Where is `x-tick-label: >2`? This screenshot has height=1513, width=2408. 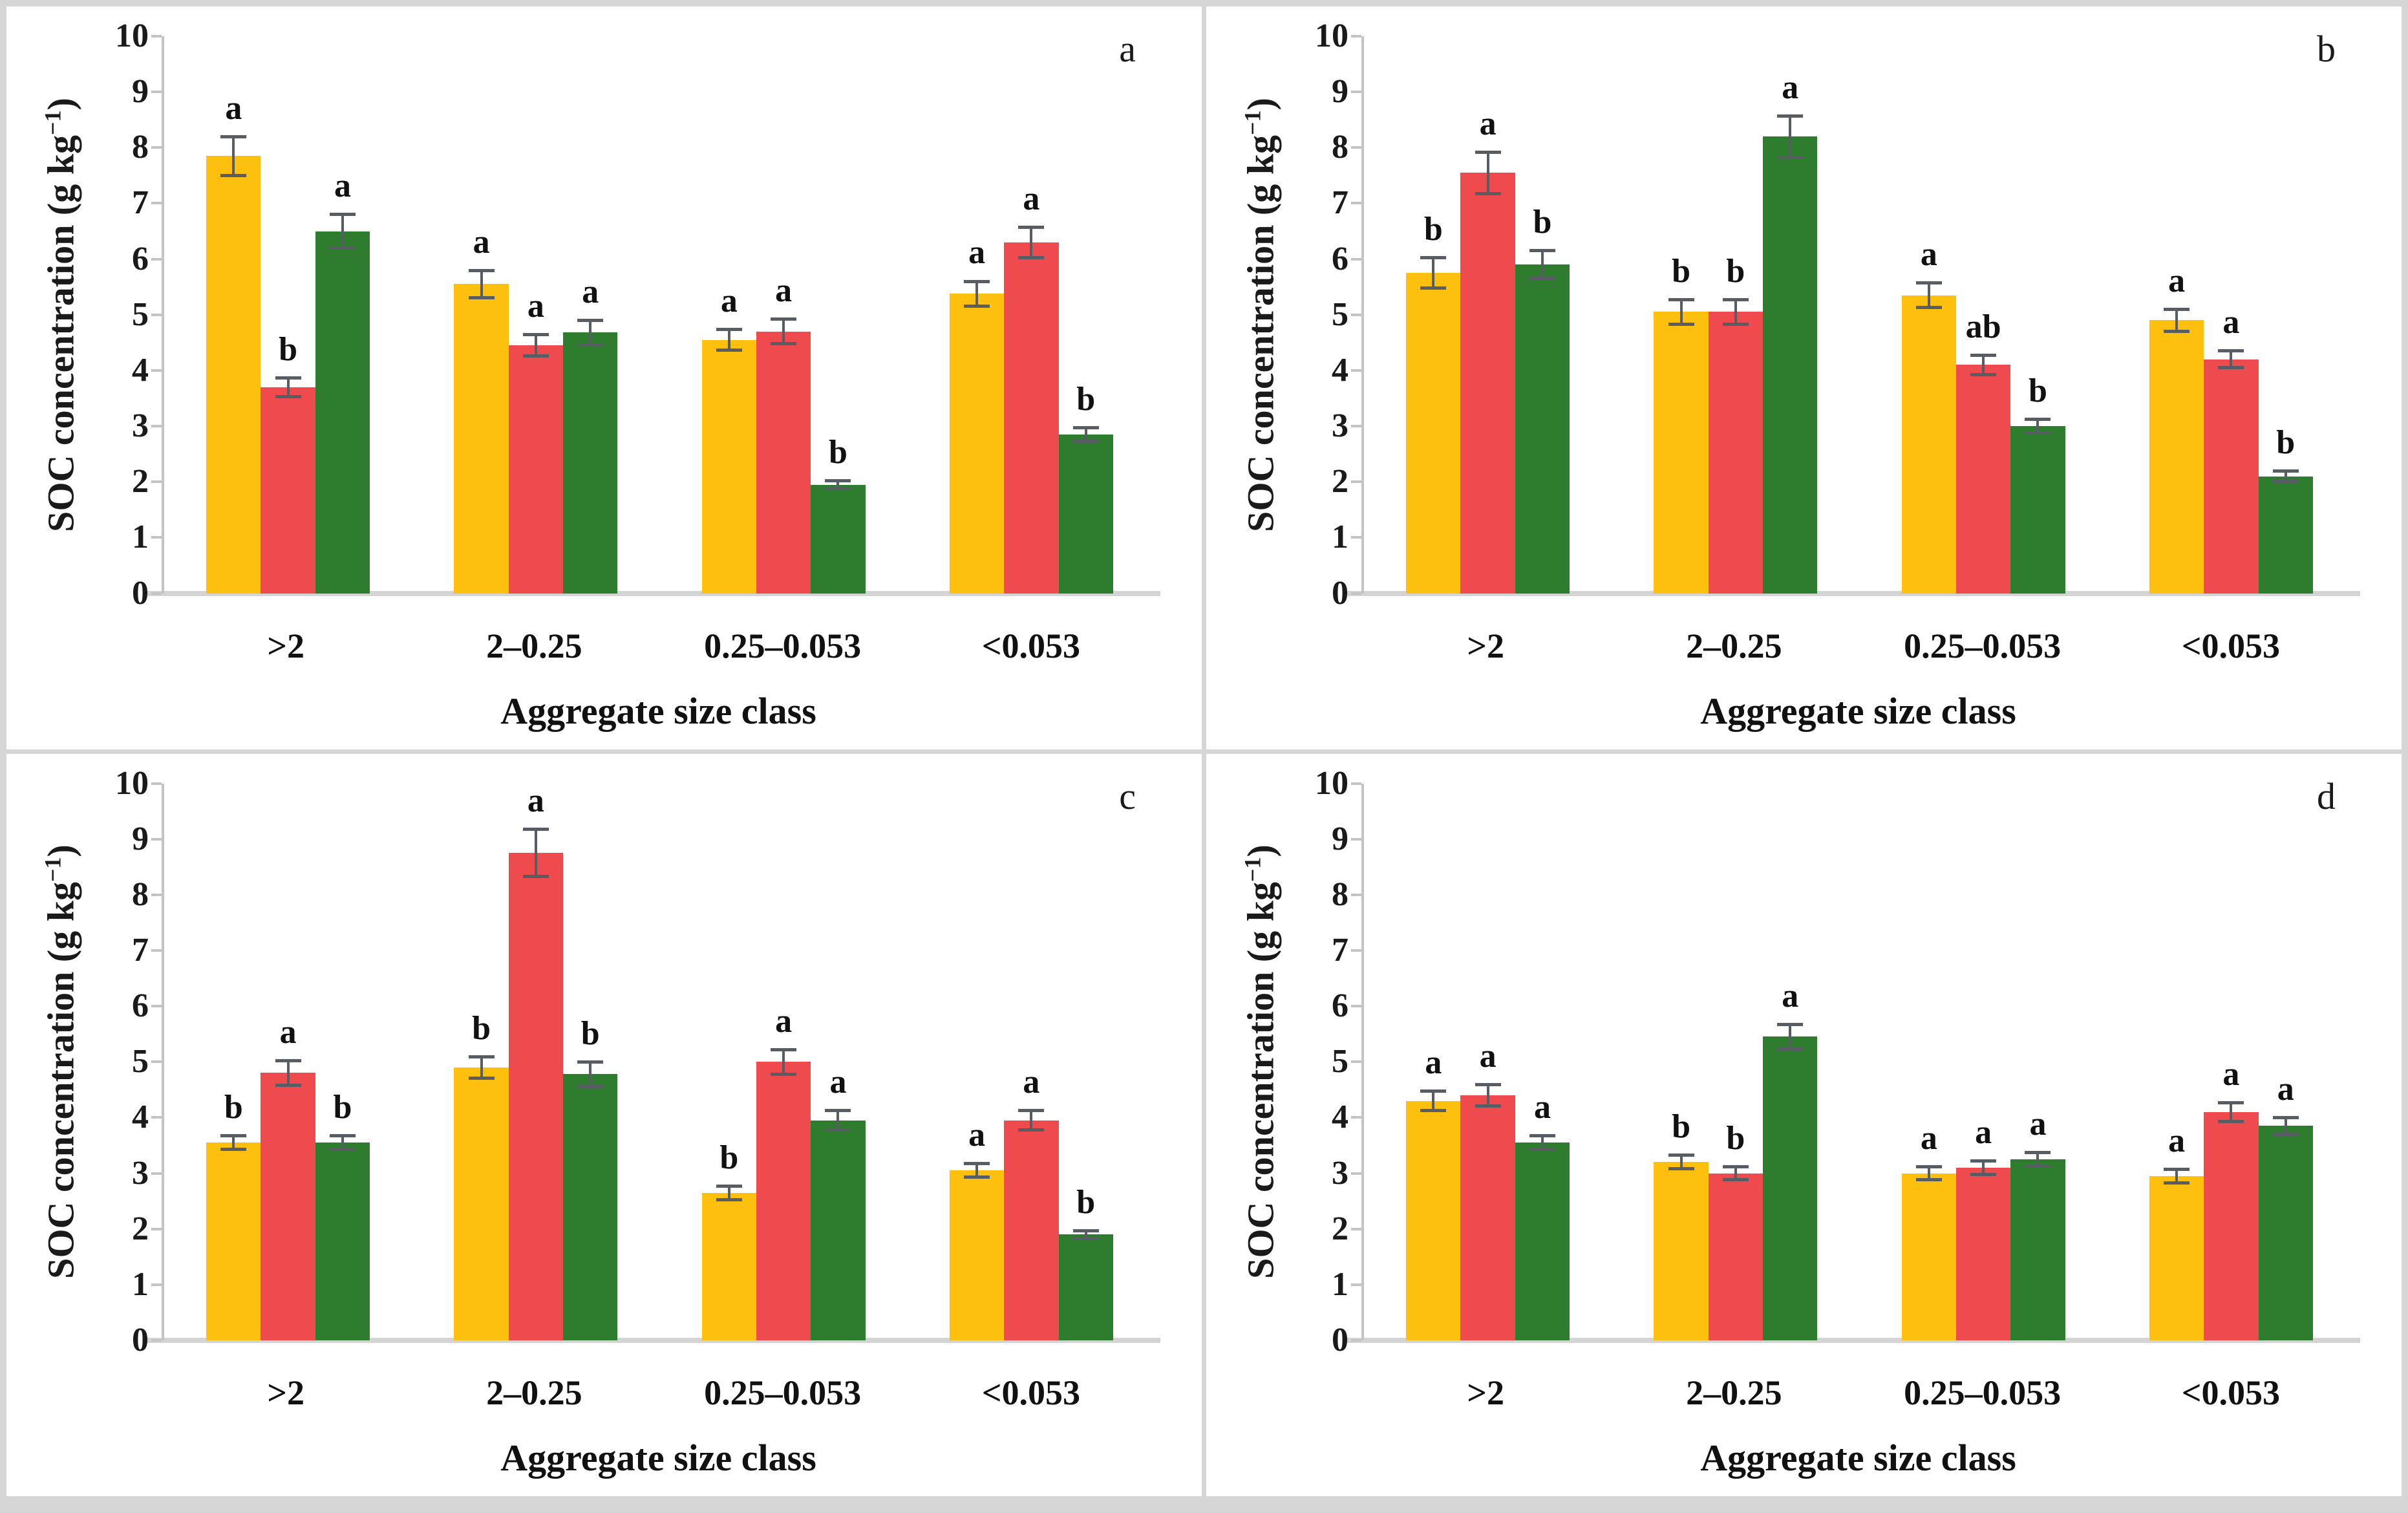
x-tick-label: >2 is located at coordinates (286, 1392).